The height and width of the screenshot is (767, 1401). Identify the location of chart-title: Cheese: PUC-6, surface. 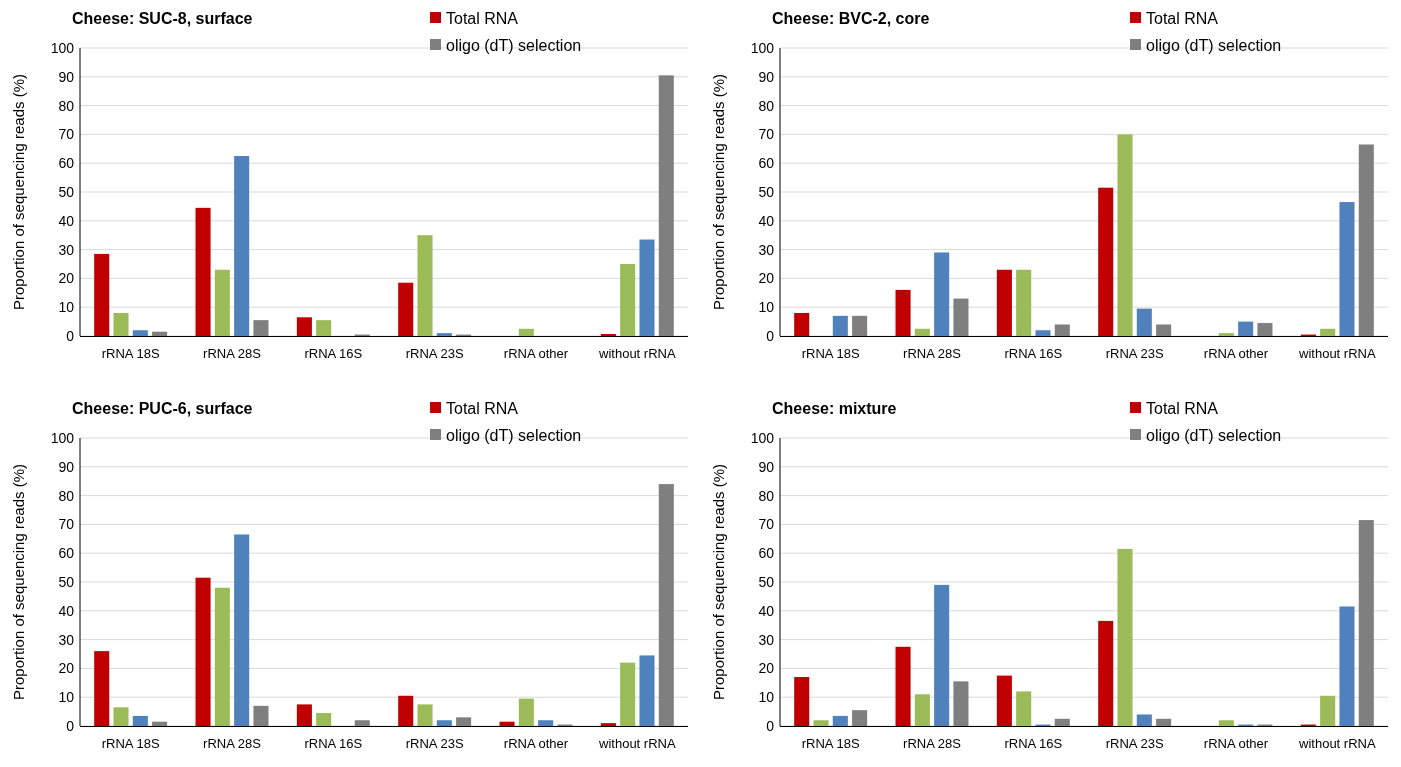
(162, 408).